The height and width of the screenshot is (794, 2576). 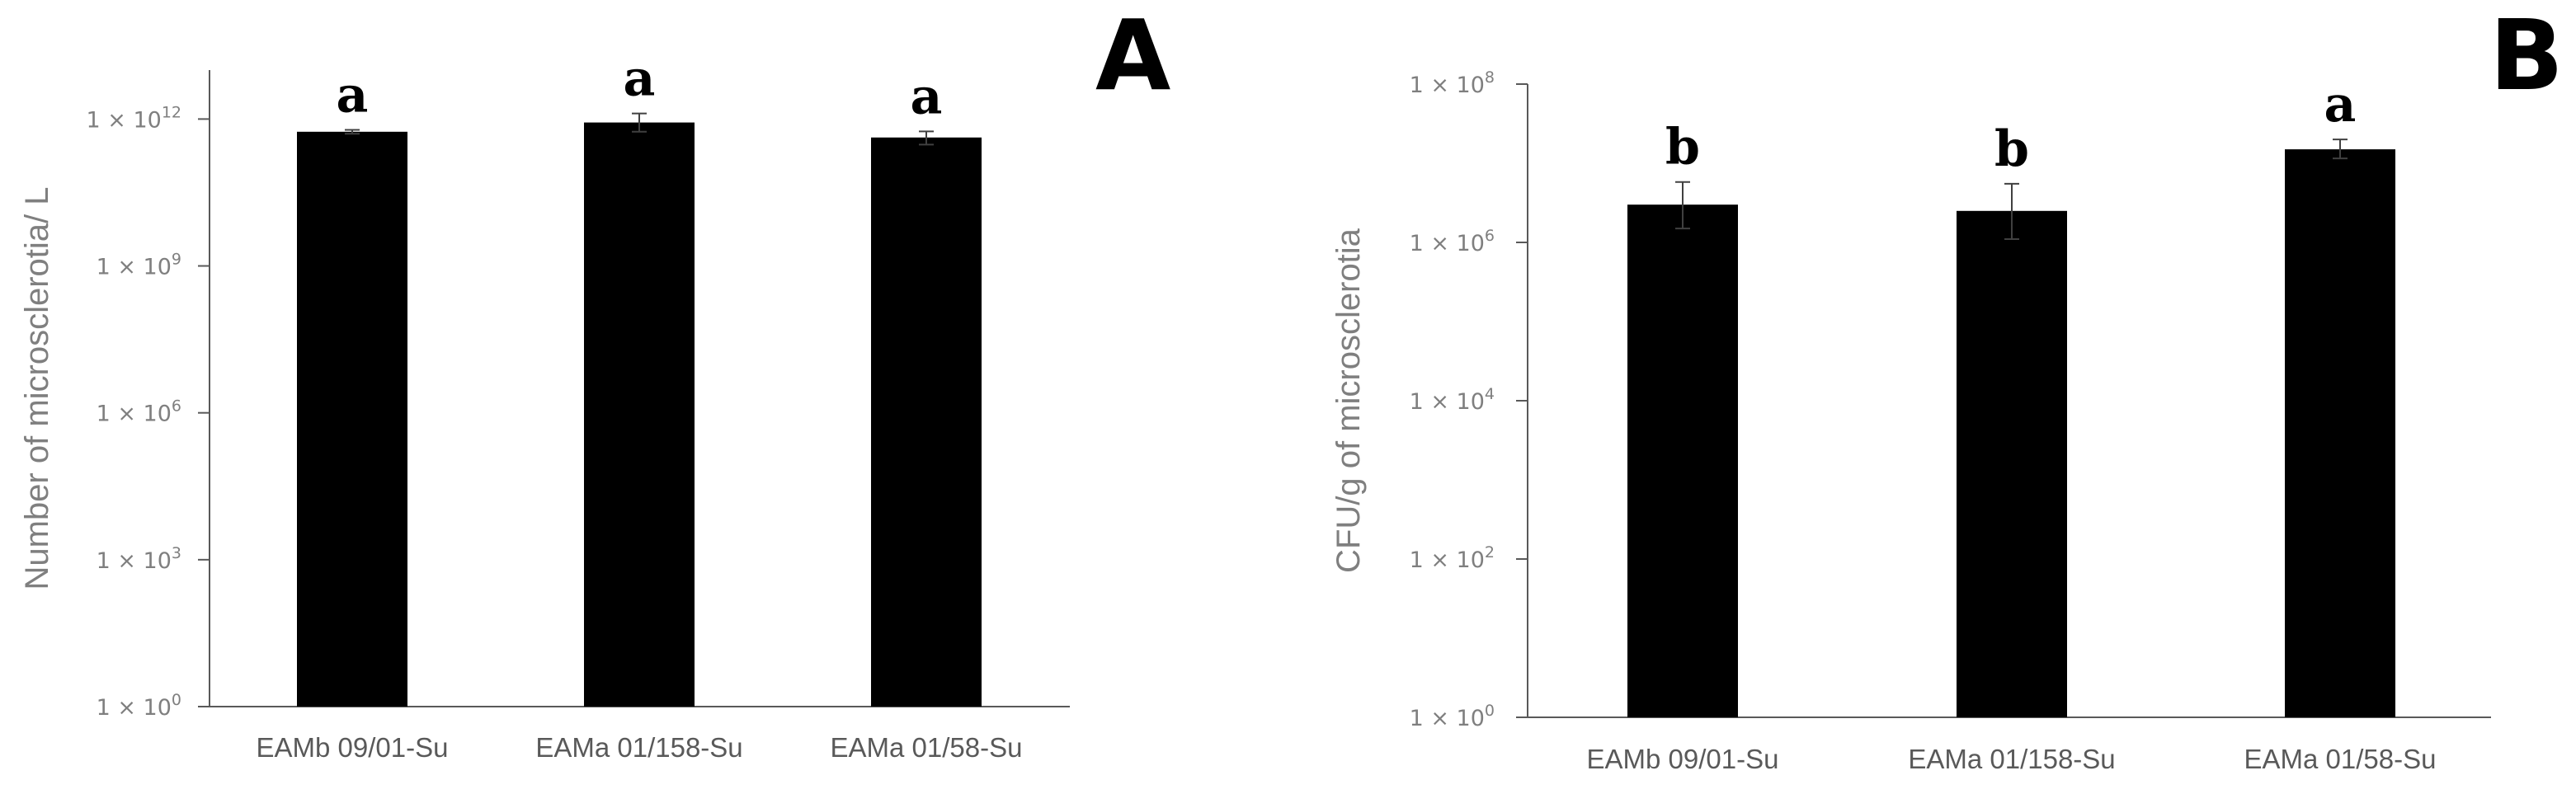 What do you see at coordinates (1348, 400) in the screenshot?
I see `y-axis-title: CFU/g of microsclerotia` at bounding box center [1348, 400].